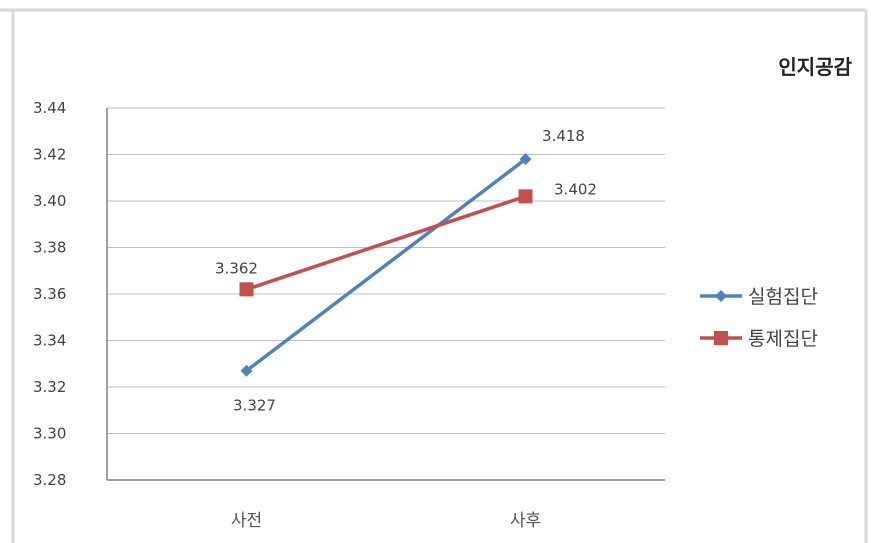 The width and height of the screenshot is (871, 543). I want to click on y-tick-label: 3.42, so click(49, 155).